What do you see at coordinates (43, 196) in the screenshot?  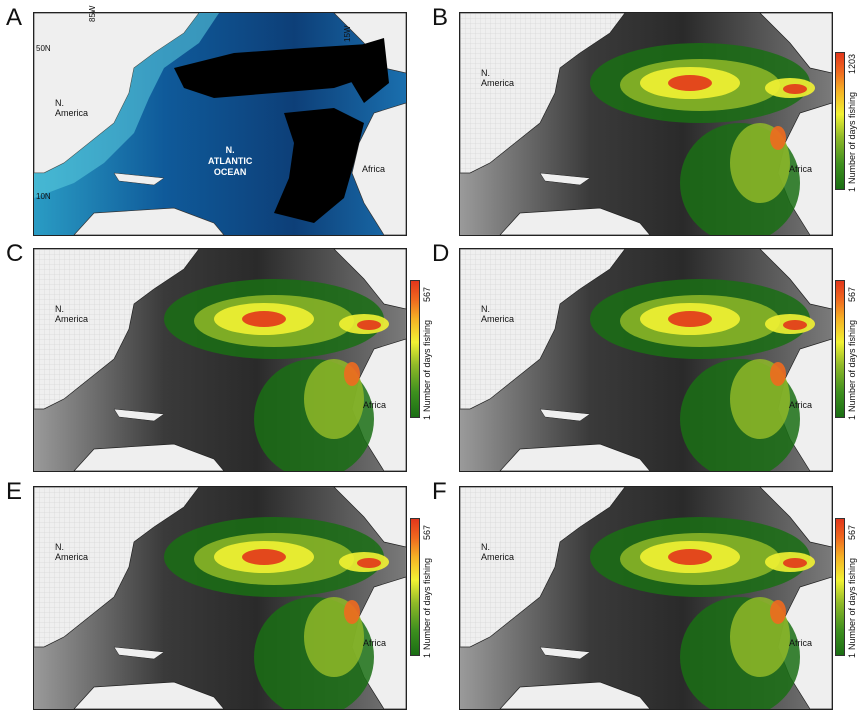 I see `latitude-label-10n: 10N` at bounding box center [43, 196].